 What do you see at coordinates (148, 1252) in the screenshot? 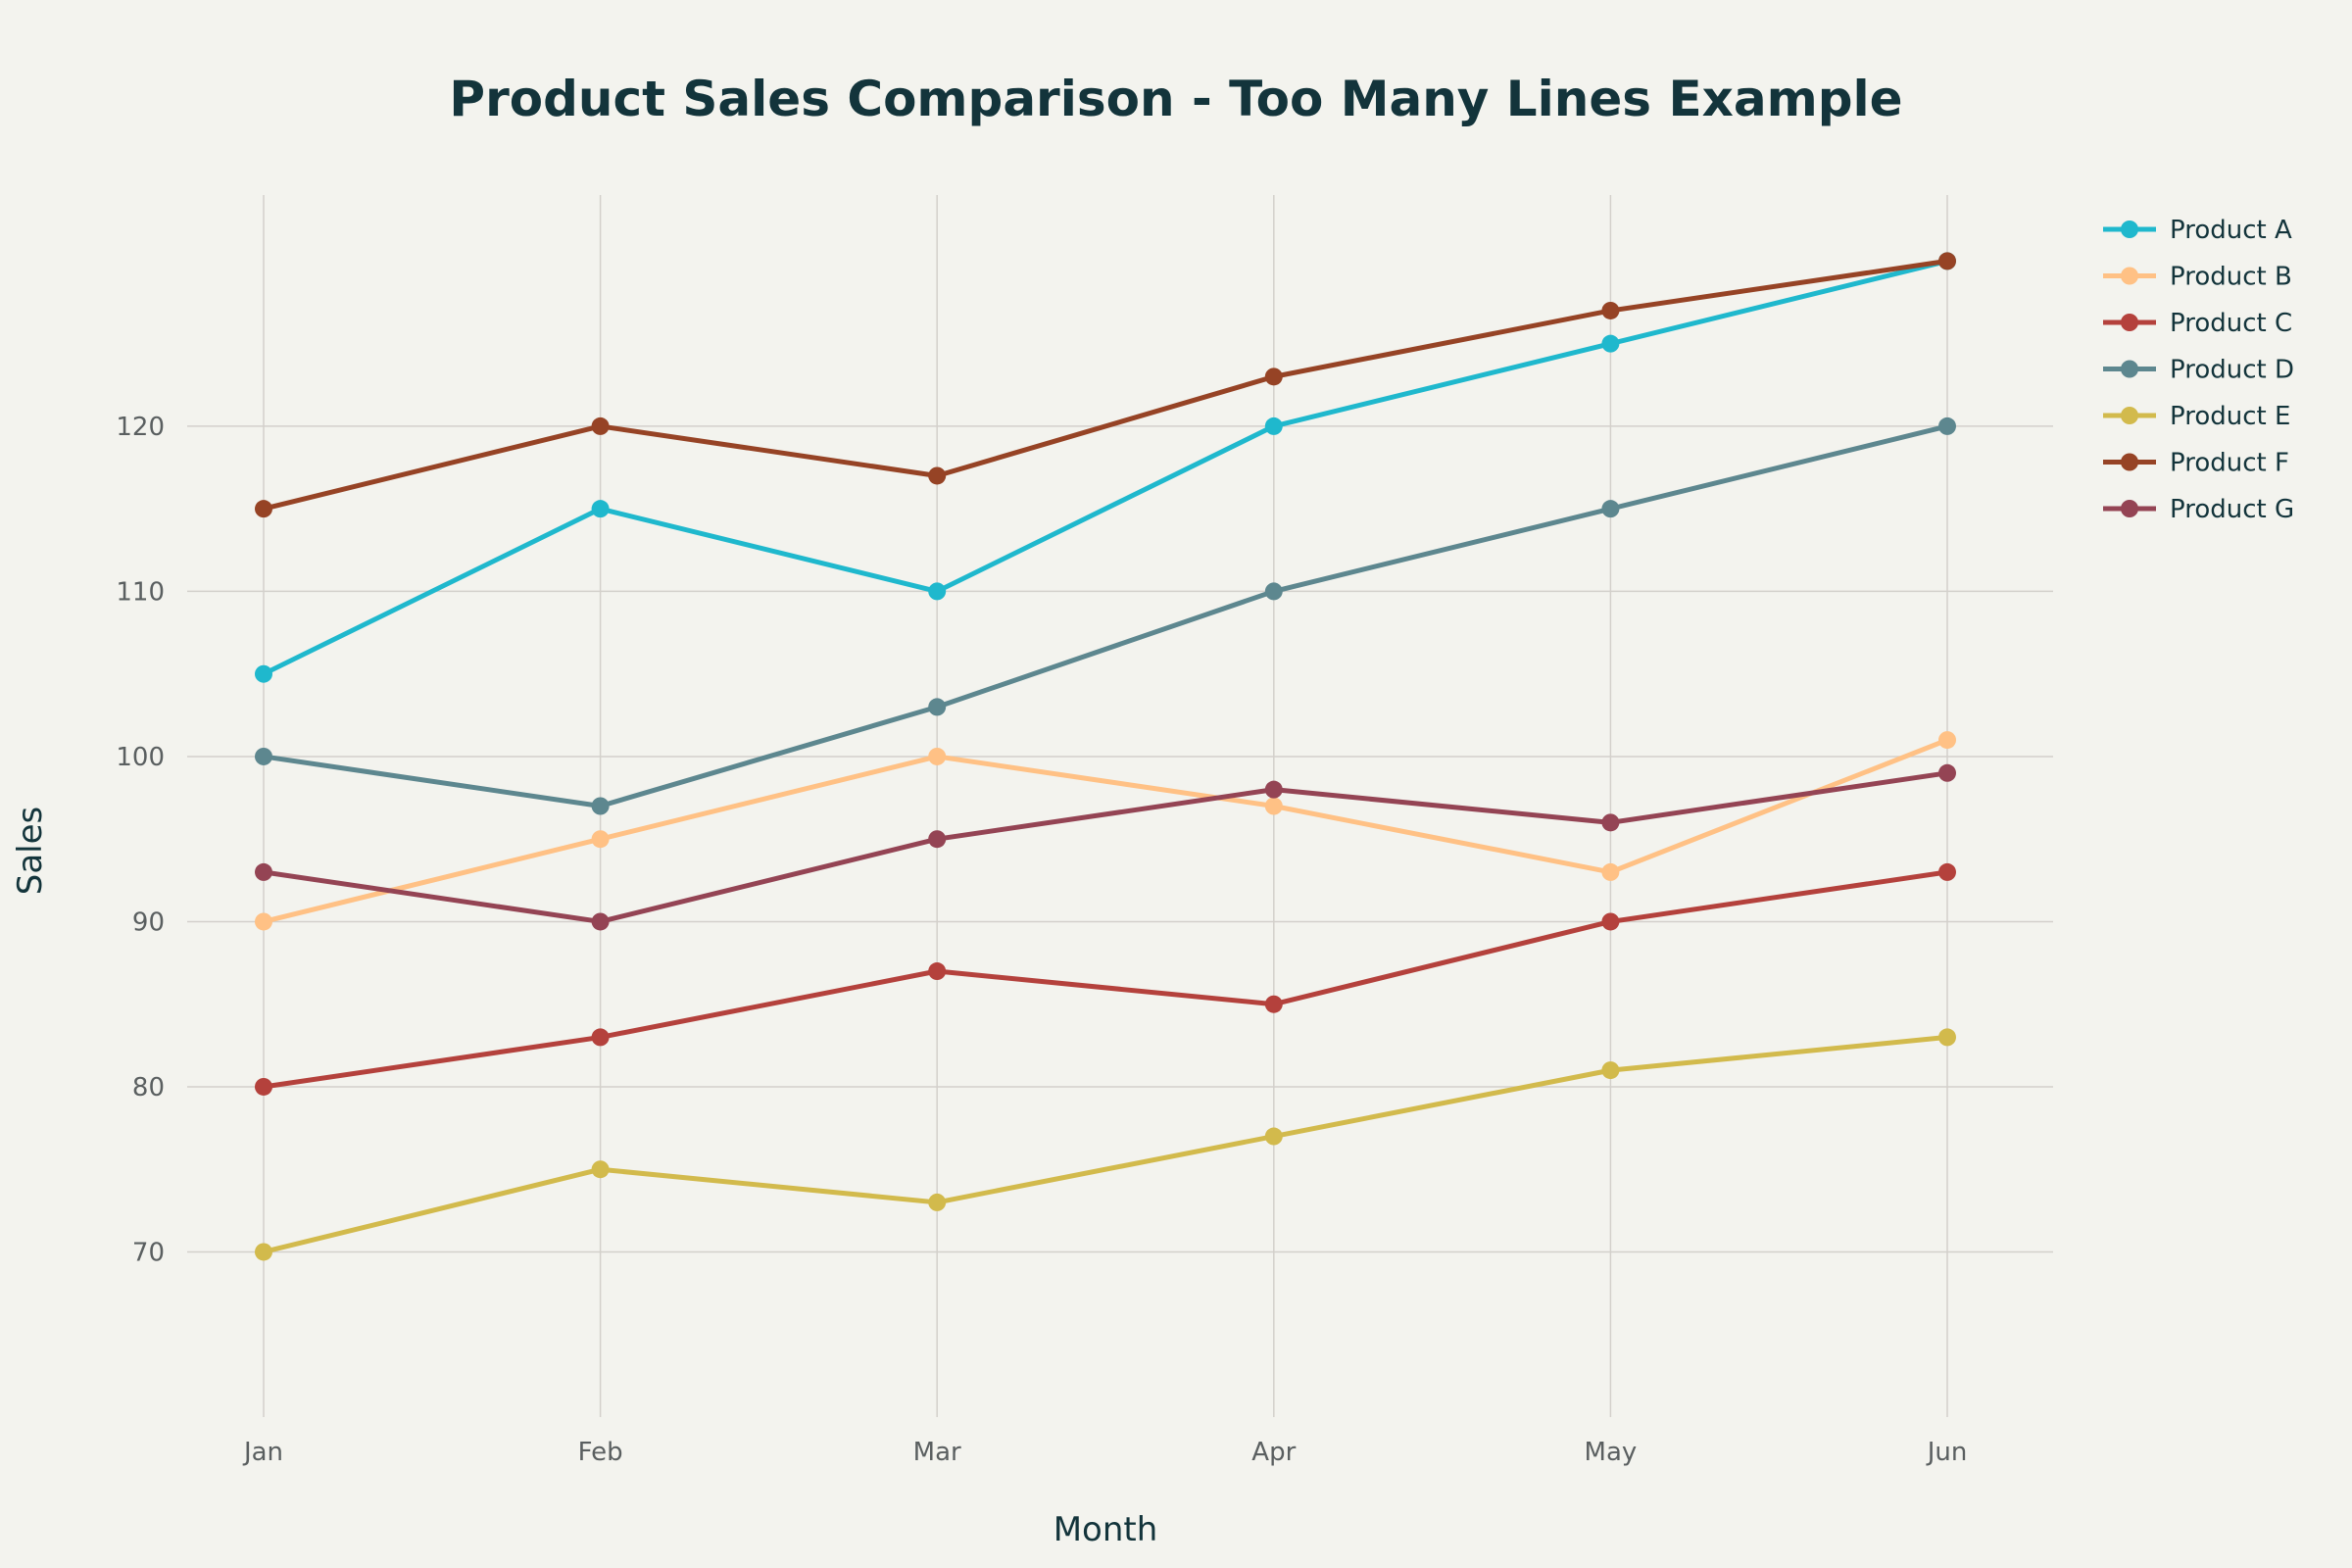
I see `y-tick-label: 70` at bounding box center [148, 1252].